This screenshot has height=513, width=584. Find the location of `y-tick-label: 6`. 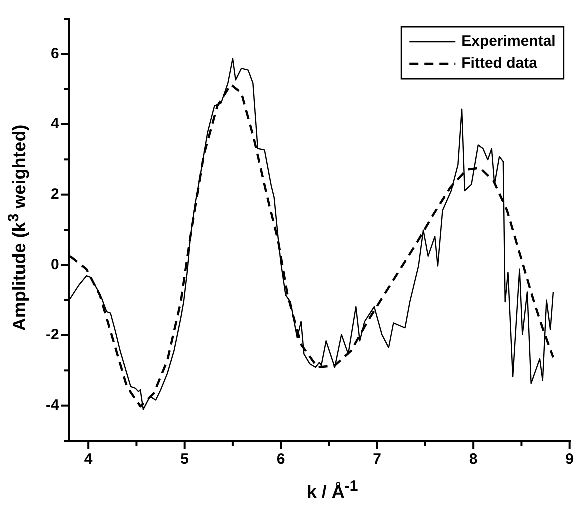

y-tick-label: 6 is located at coordinates (55, 53).